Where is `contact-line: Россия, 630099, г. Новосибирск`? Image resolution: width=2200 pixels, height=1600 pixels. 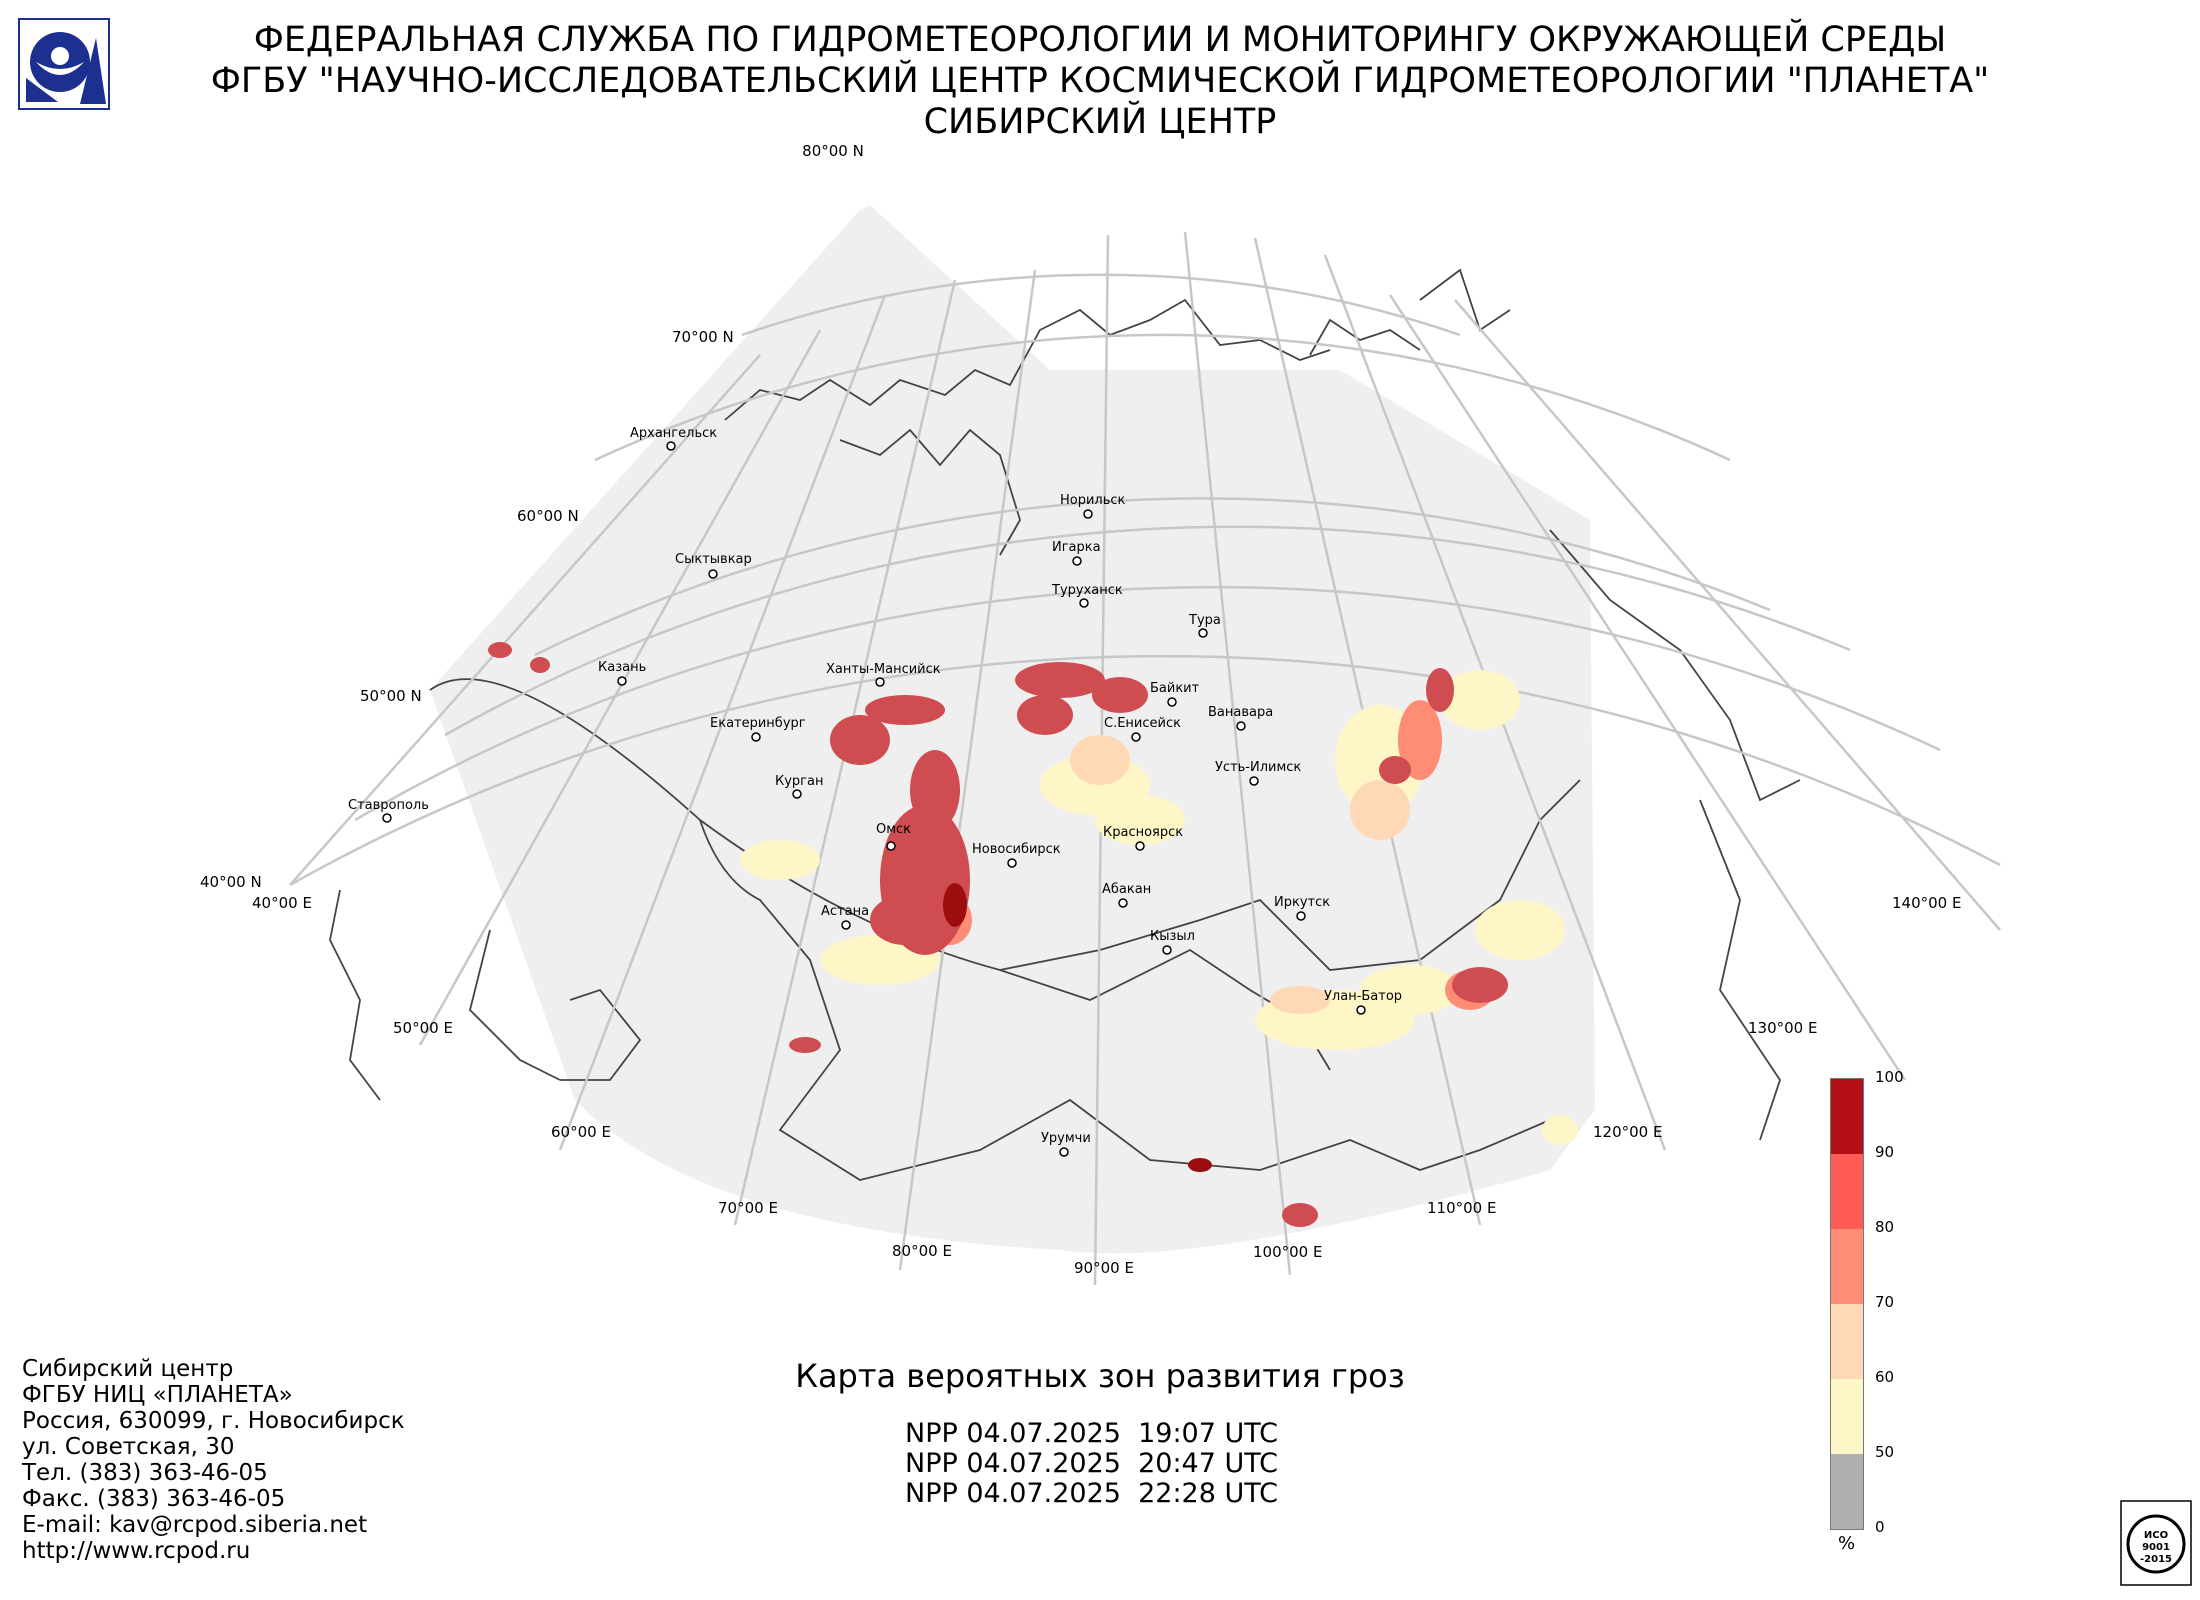
contact-line: Россия, 630099, г. Новосибирск is located at coordinates (213, 1421).